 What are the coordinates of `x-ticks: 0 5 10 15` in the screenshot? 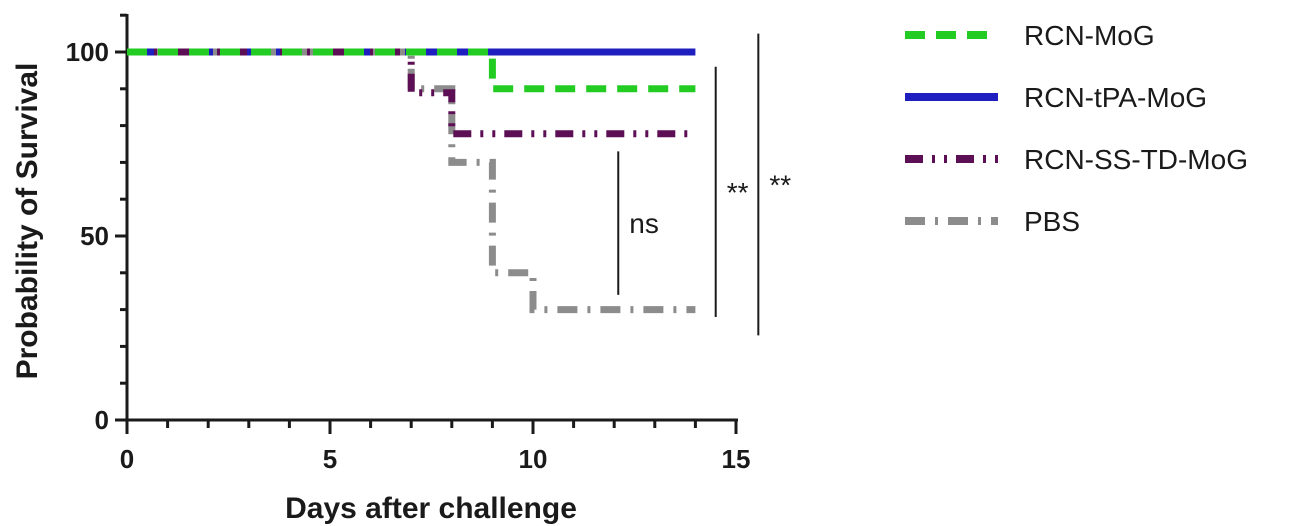 It's located at (435, 447).